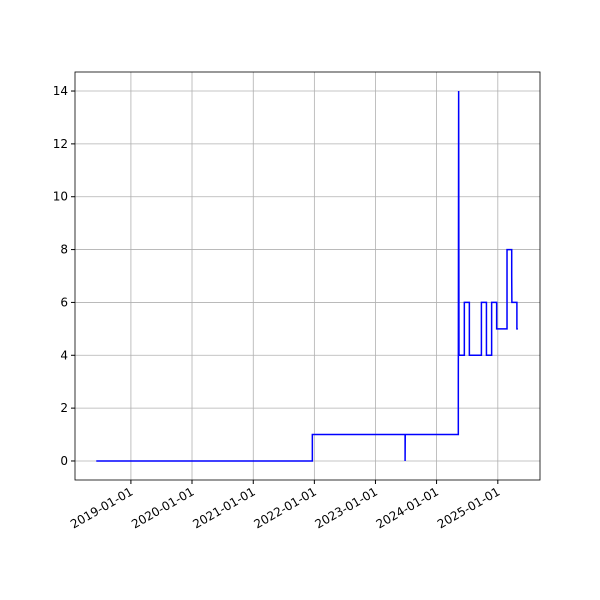 The width and height of the screenshot is (600, 600). Describe the element at coordinates (60, 197) in the screenshot. I see `y-tick-label: 10` at that location.